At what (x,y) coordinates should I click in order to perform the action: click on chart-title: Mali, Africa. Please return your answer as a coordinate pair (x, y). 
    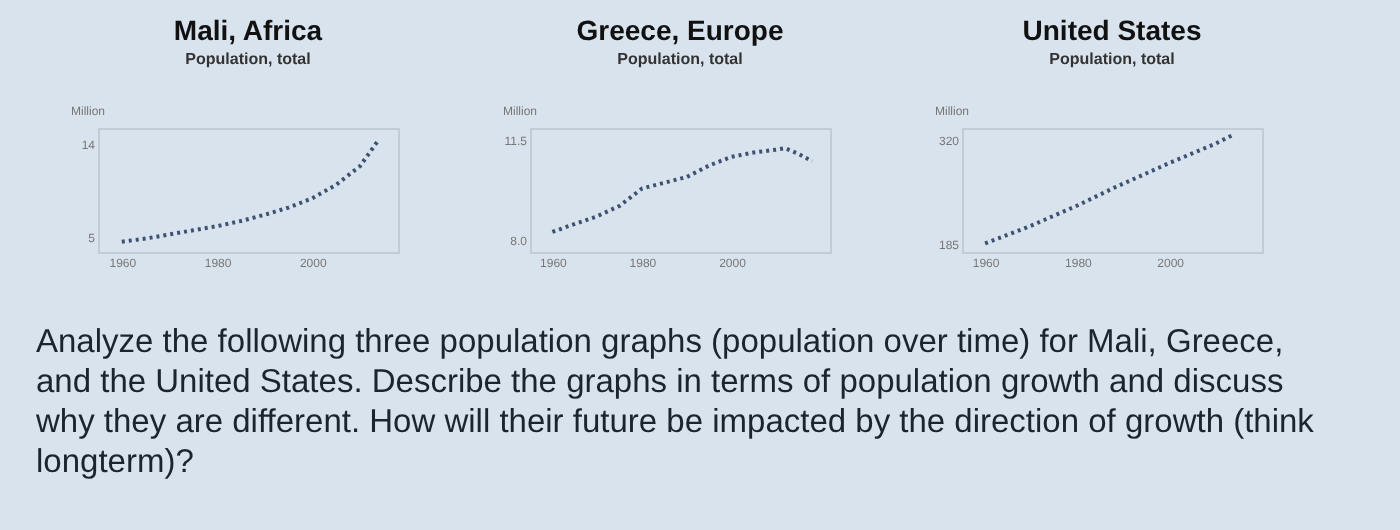
    Looking at the image, I should click on (248, 30).